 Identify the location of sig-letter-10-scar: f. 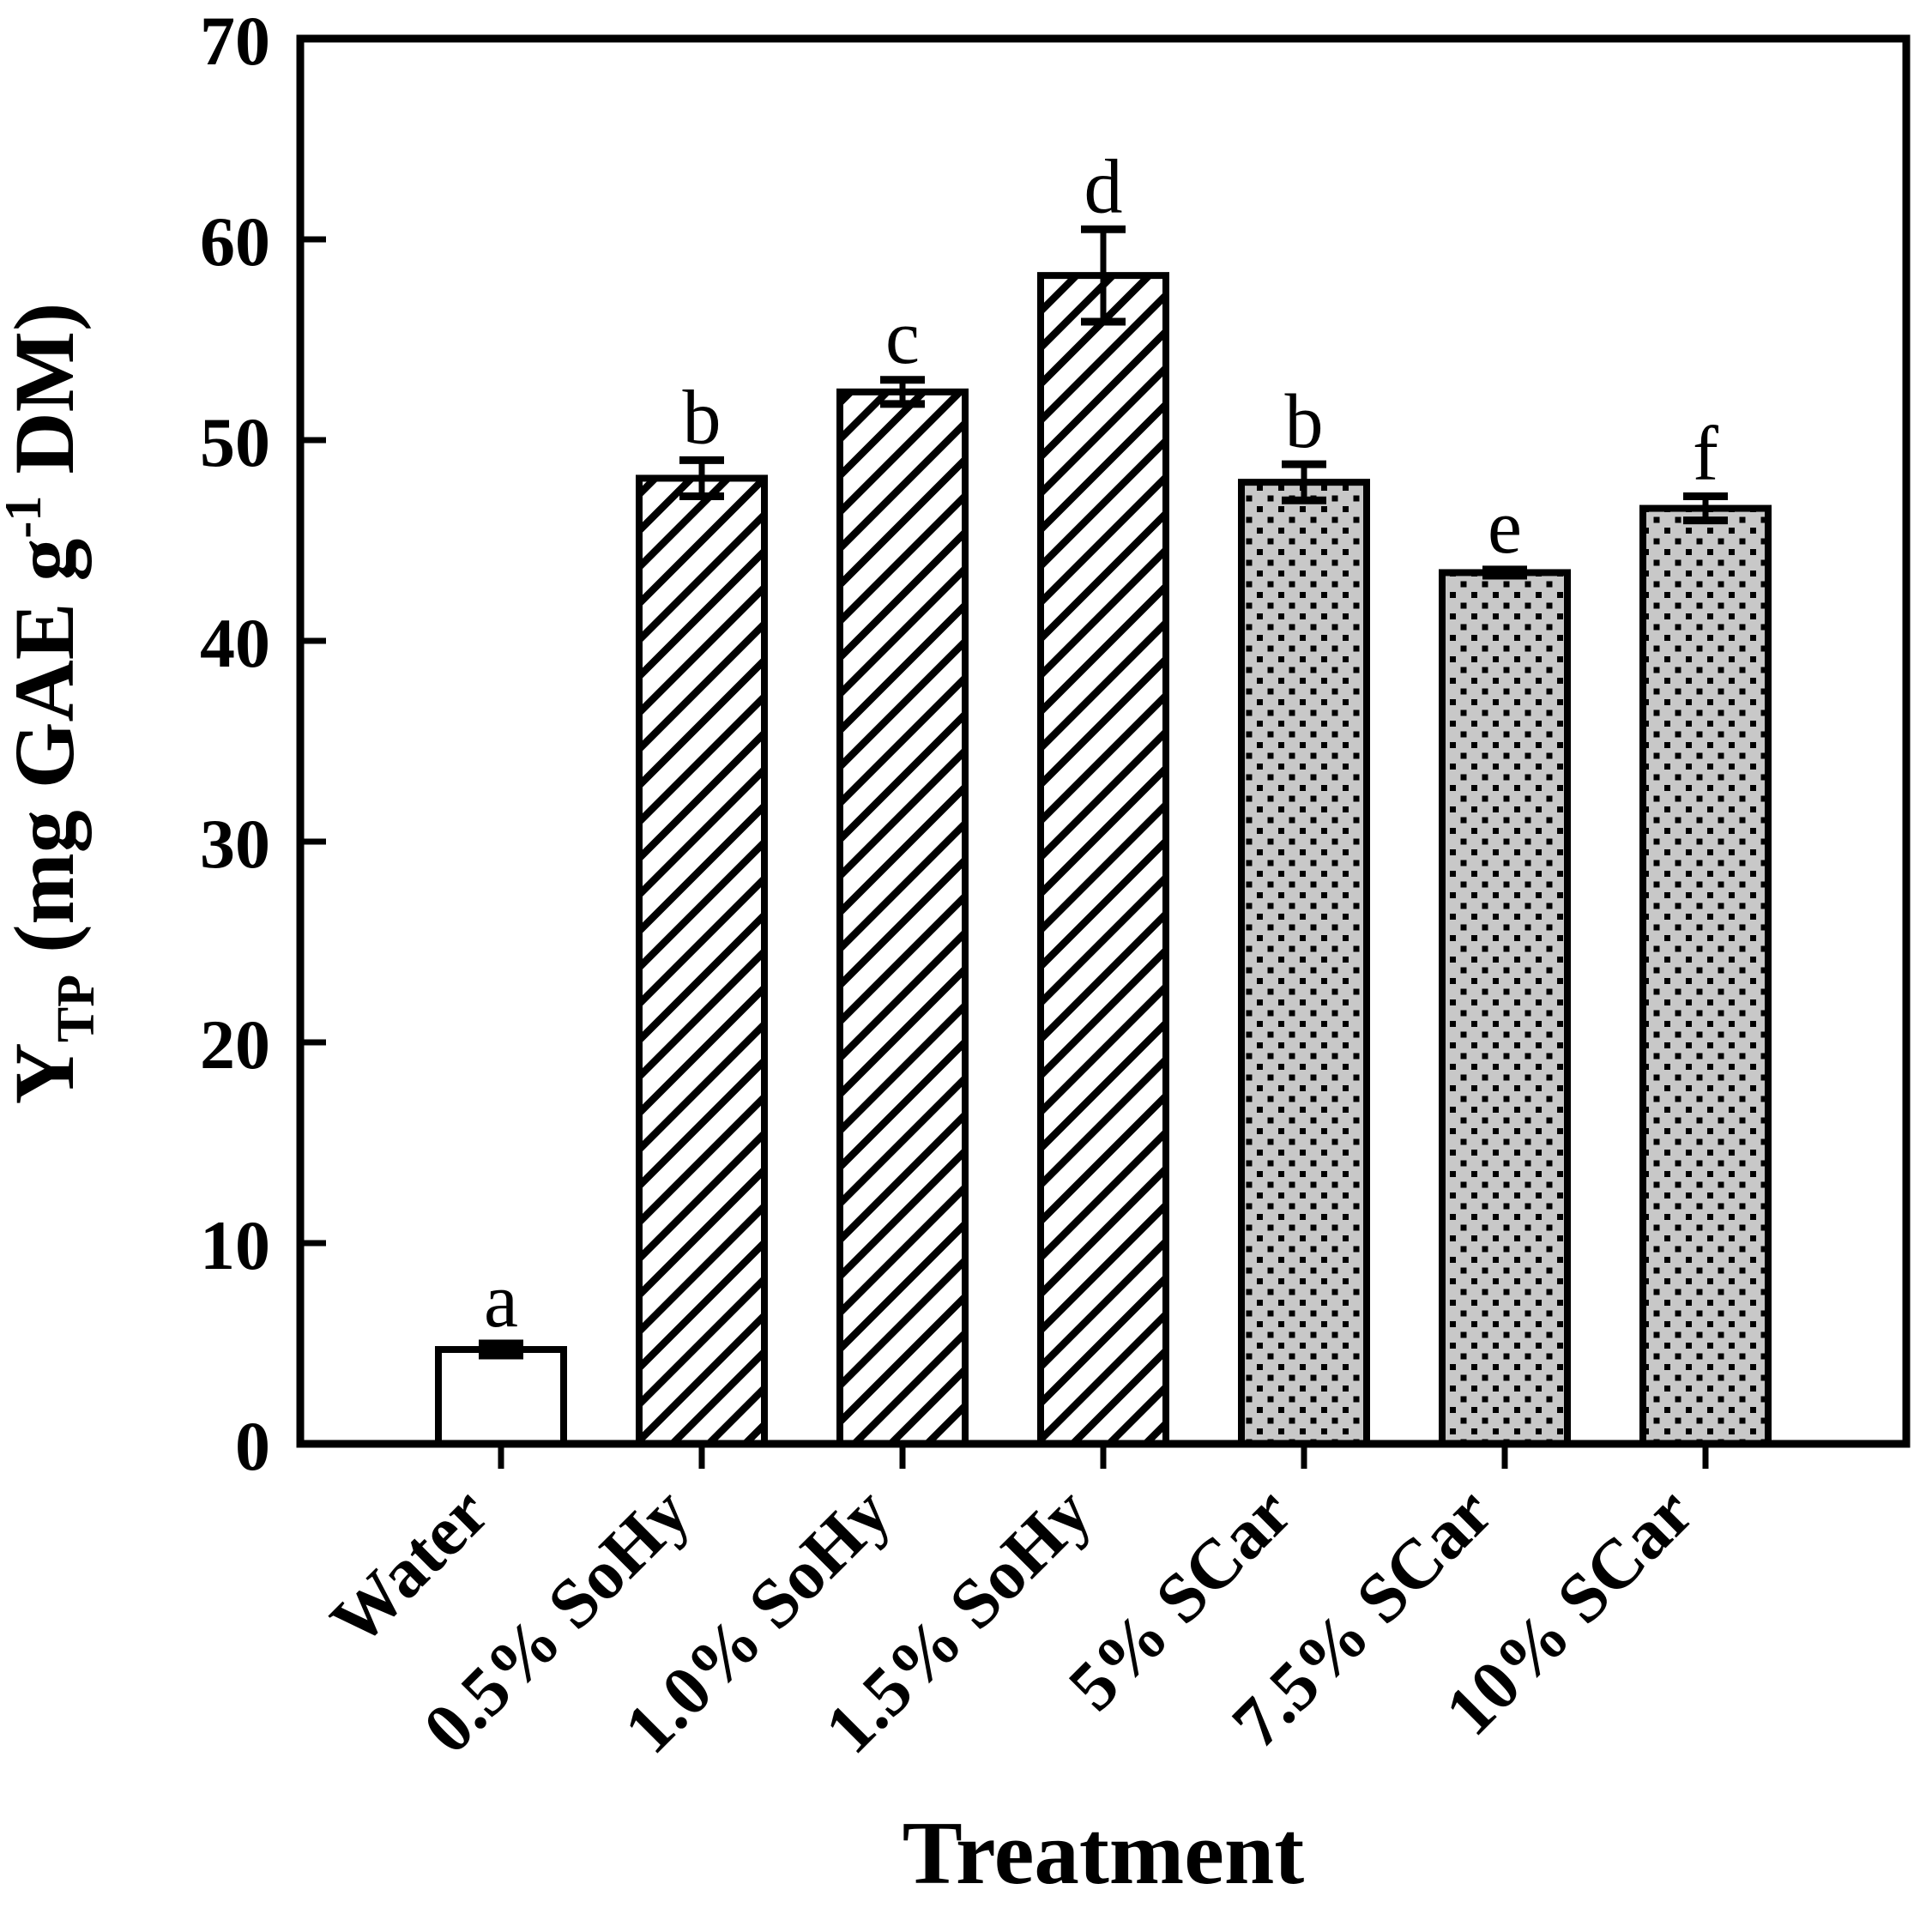
(1705, 454).